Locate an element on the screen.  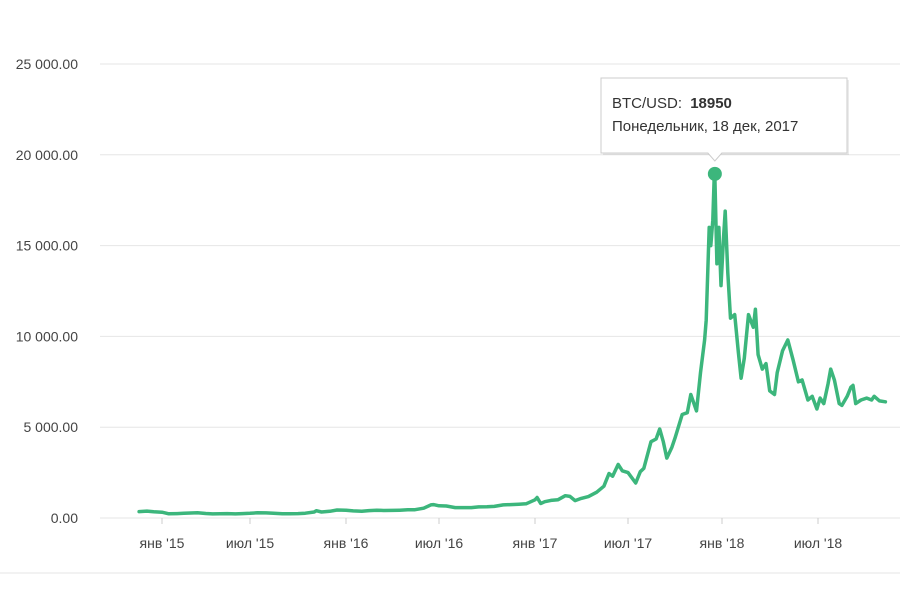
y-tick-label: 5 000.00 is located at coordinates (51, 427).